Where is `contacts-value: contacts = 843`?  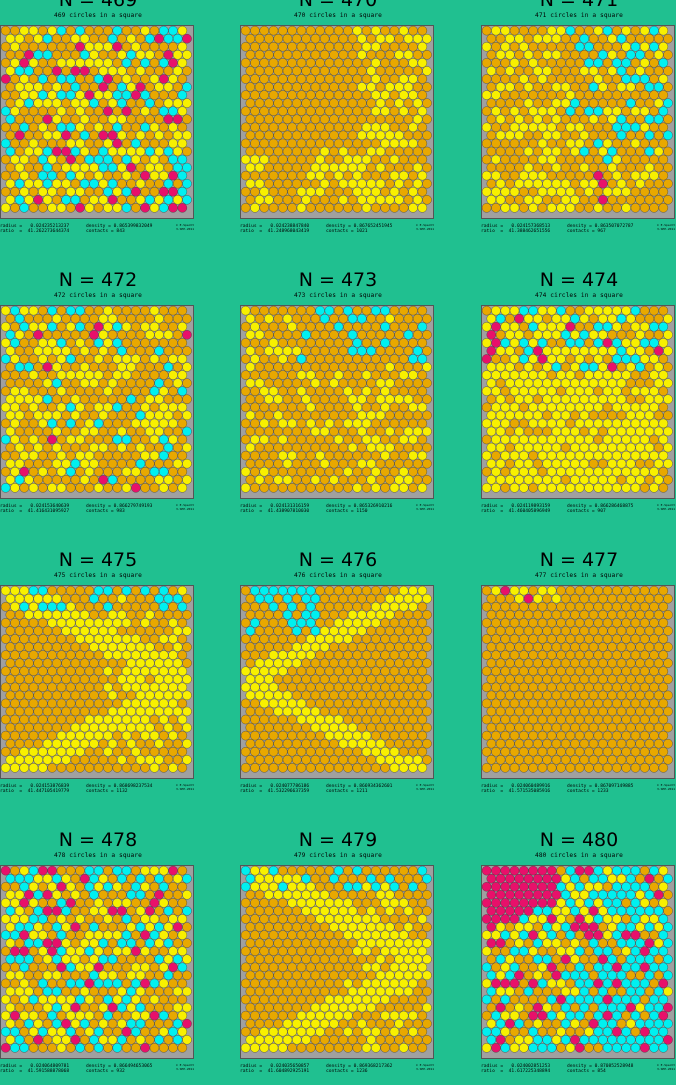 contacts-value: contacts = 843 is located at coordinates (105, 232).